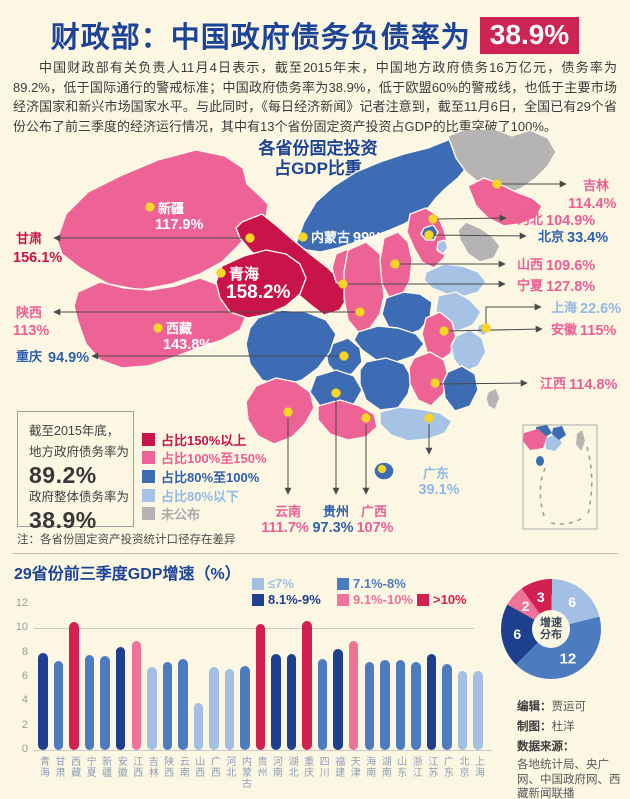 This screenshot has width=630, height=799. Describe the element at coordinates (250, 238) in the screenshot. I see `marker-gansu` at that location.